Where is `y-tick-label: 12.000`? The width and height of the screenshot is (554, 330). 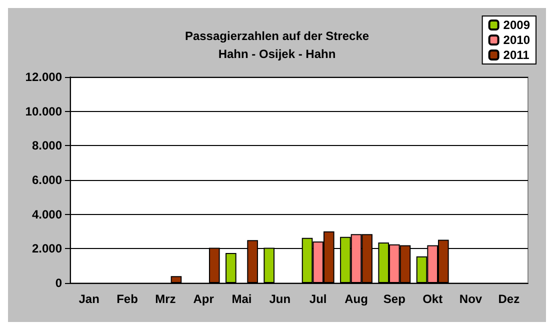
y-tick-label: 12.000 is located at coordinates (43, 77).